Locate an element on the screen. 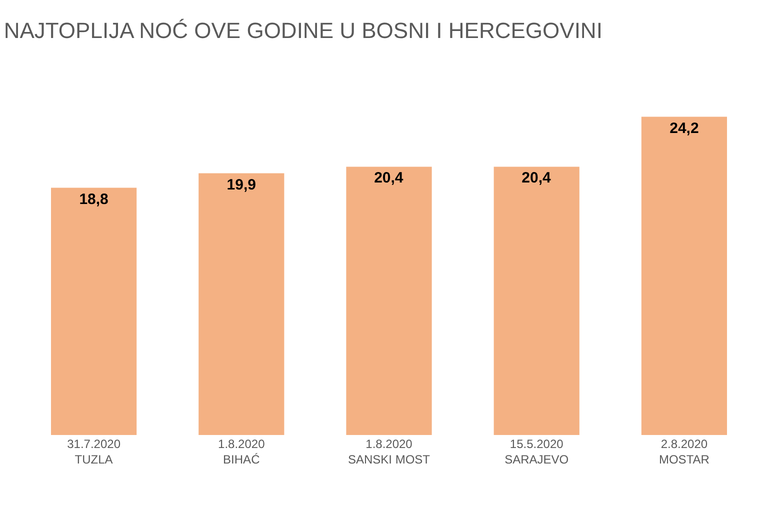 Image resolution: width=768 pixels, height=505 pixels. x-tick-label: 1.8.2020 SANSKI MOST is located at coordinates (389, 452).